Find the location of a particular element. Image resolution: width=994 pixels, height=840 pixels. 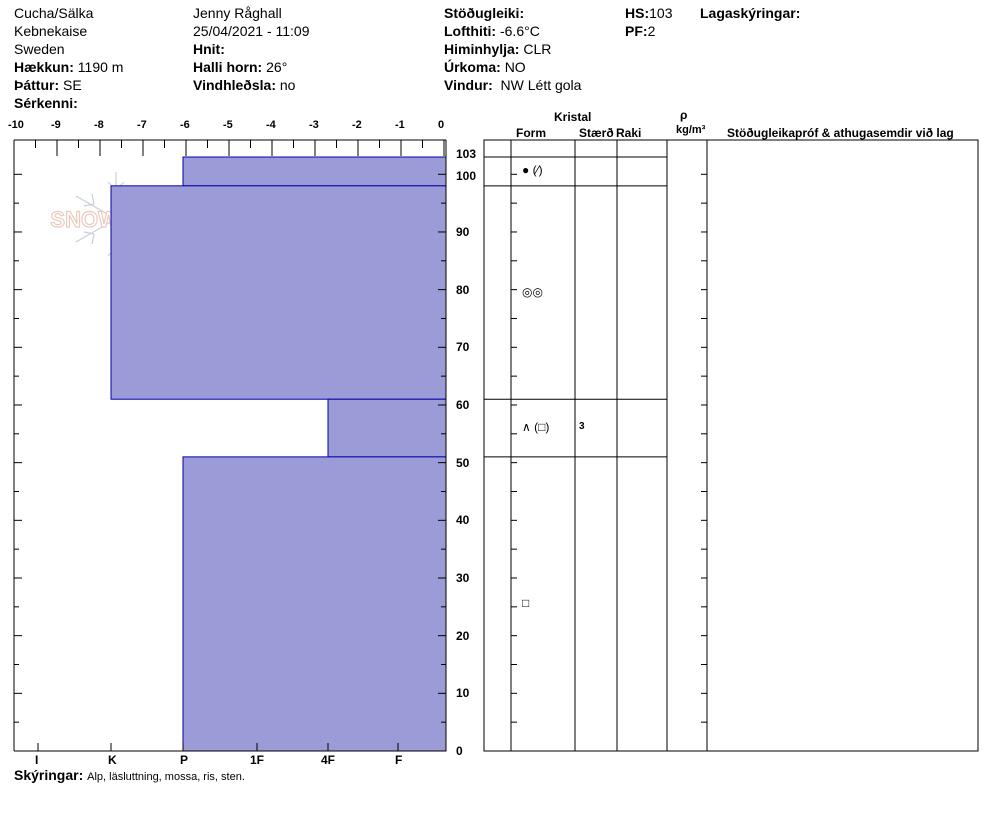

air-temp-row: Lofthiti: -6.6°C is located at coordinates (492, 31).